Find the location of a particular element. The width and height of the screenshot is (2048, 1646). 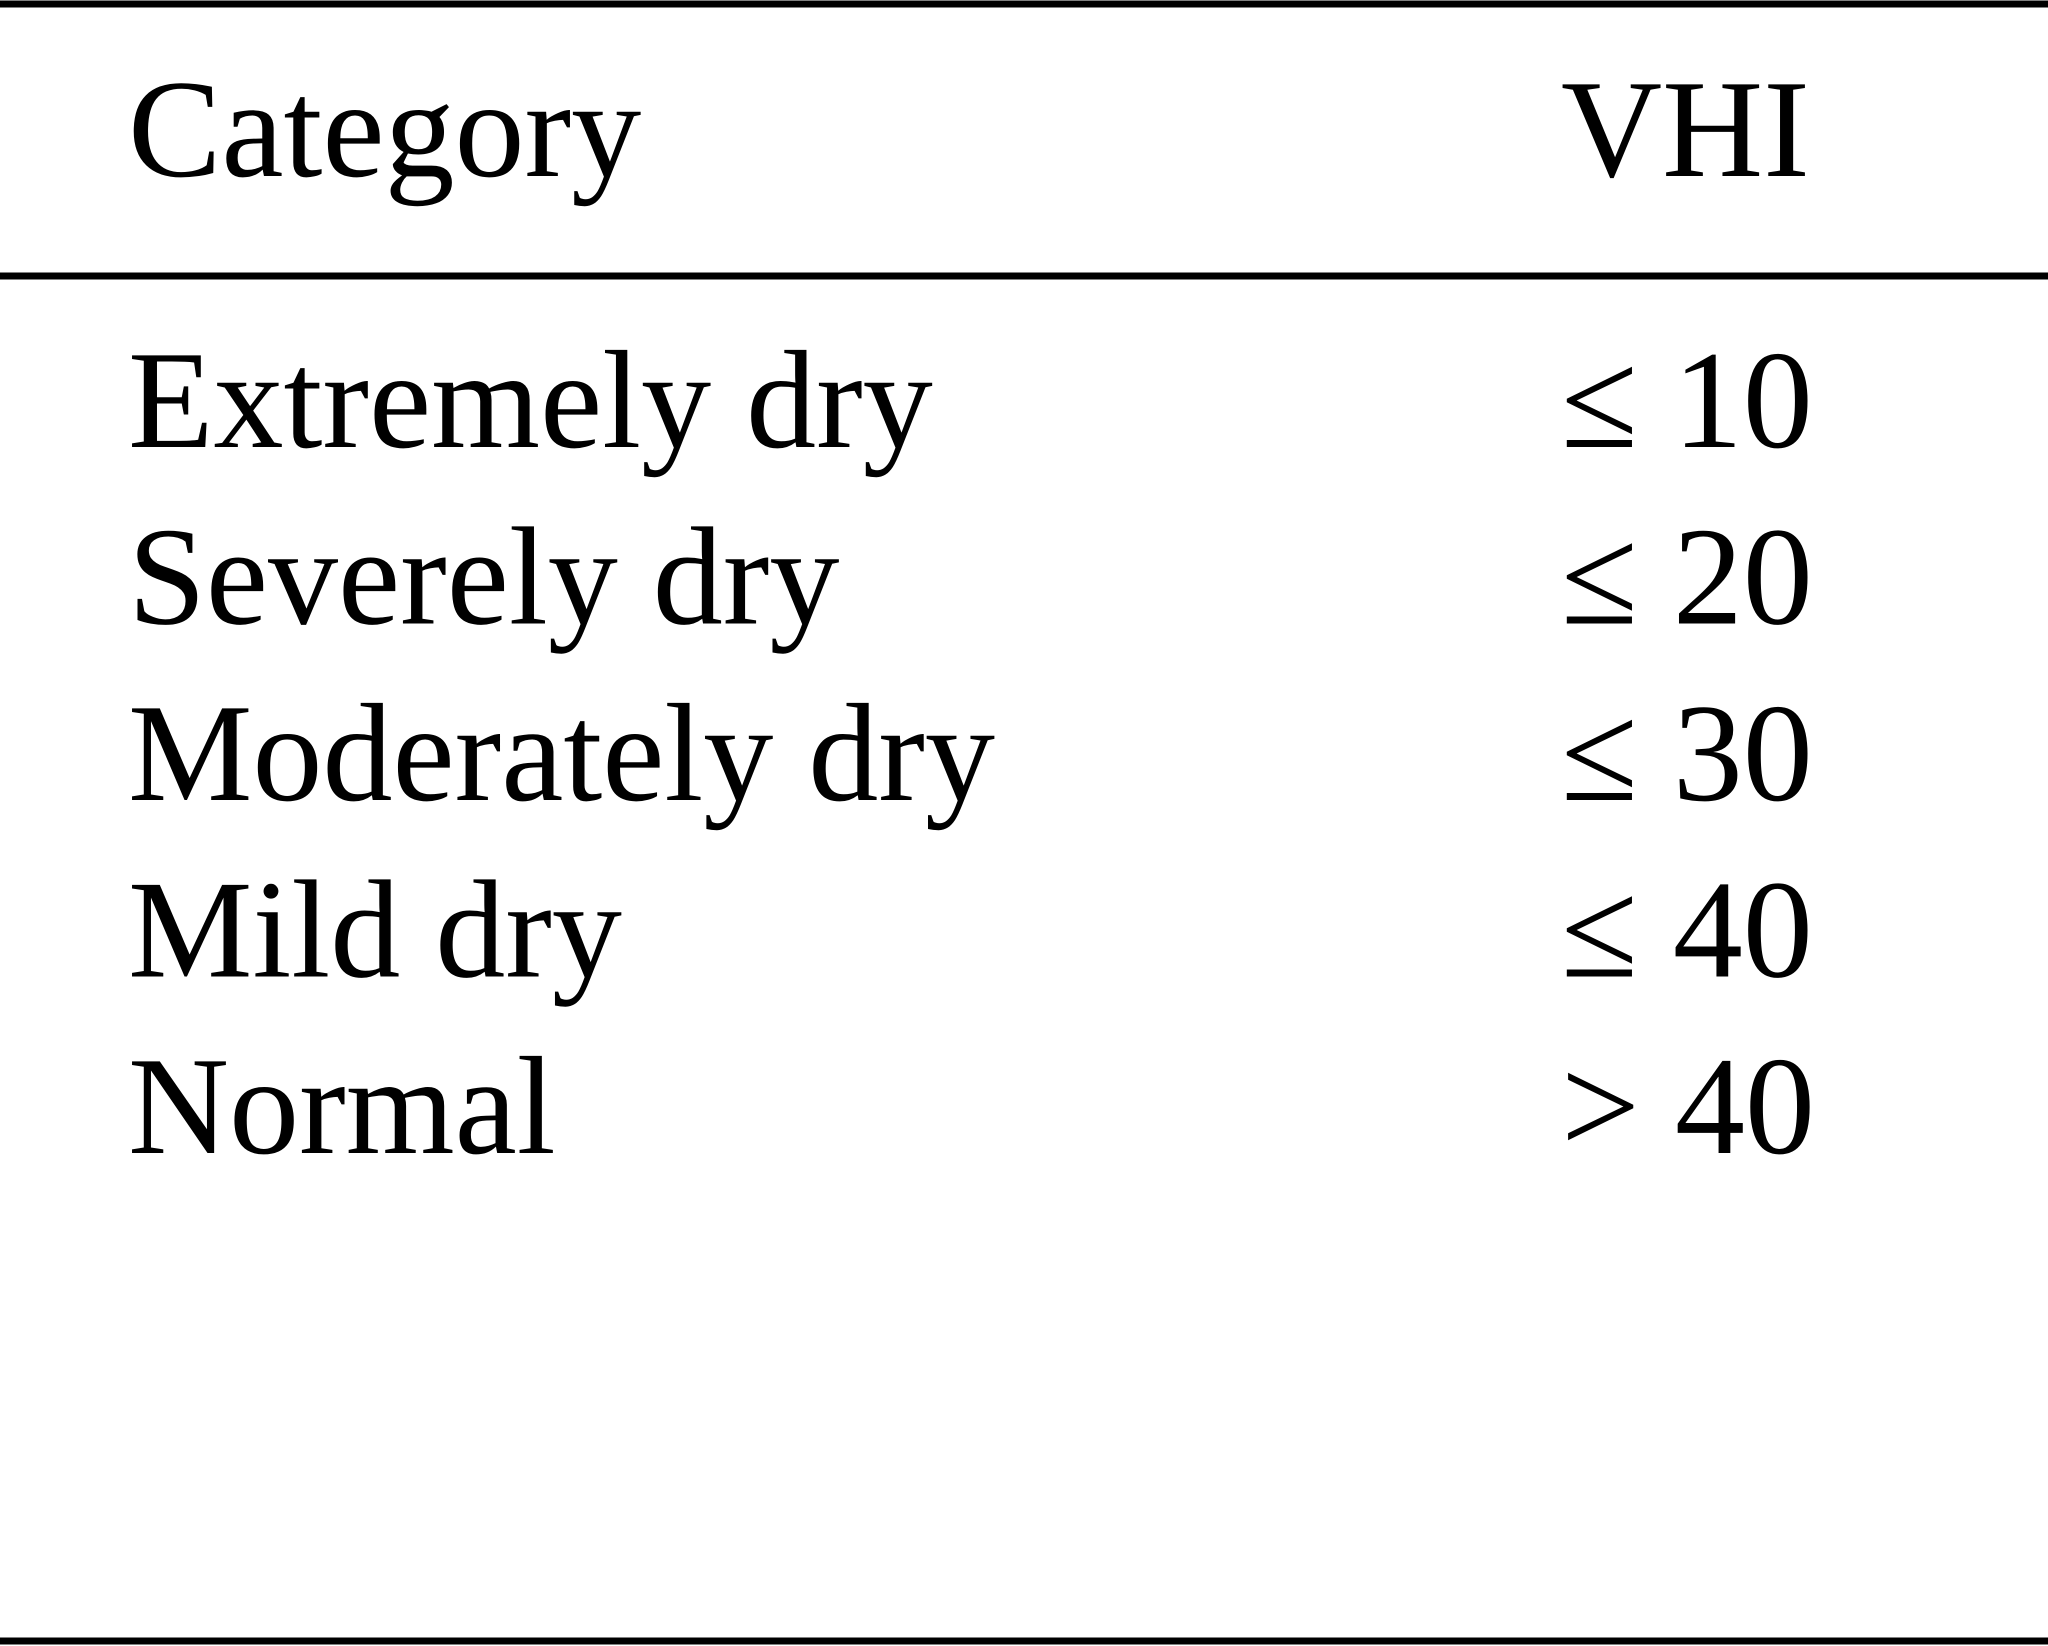

header-cell: VHI is located at coordinates (1685, 129).